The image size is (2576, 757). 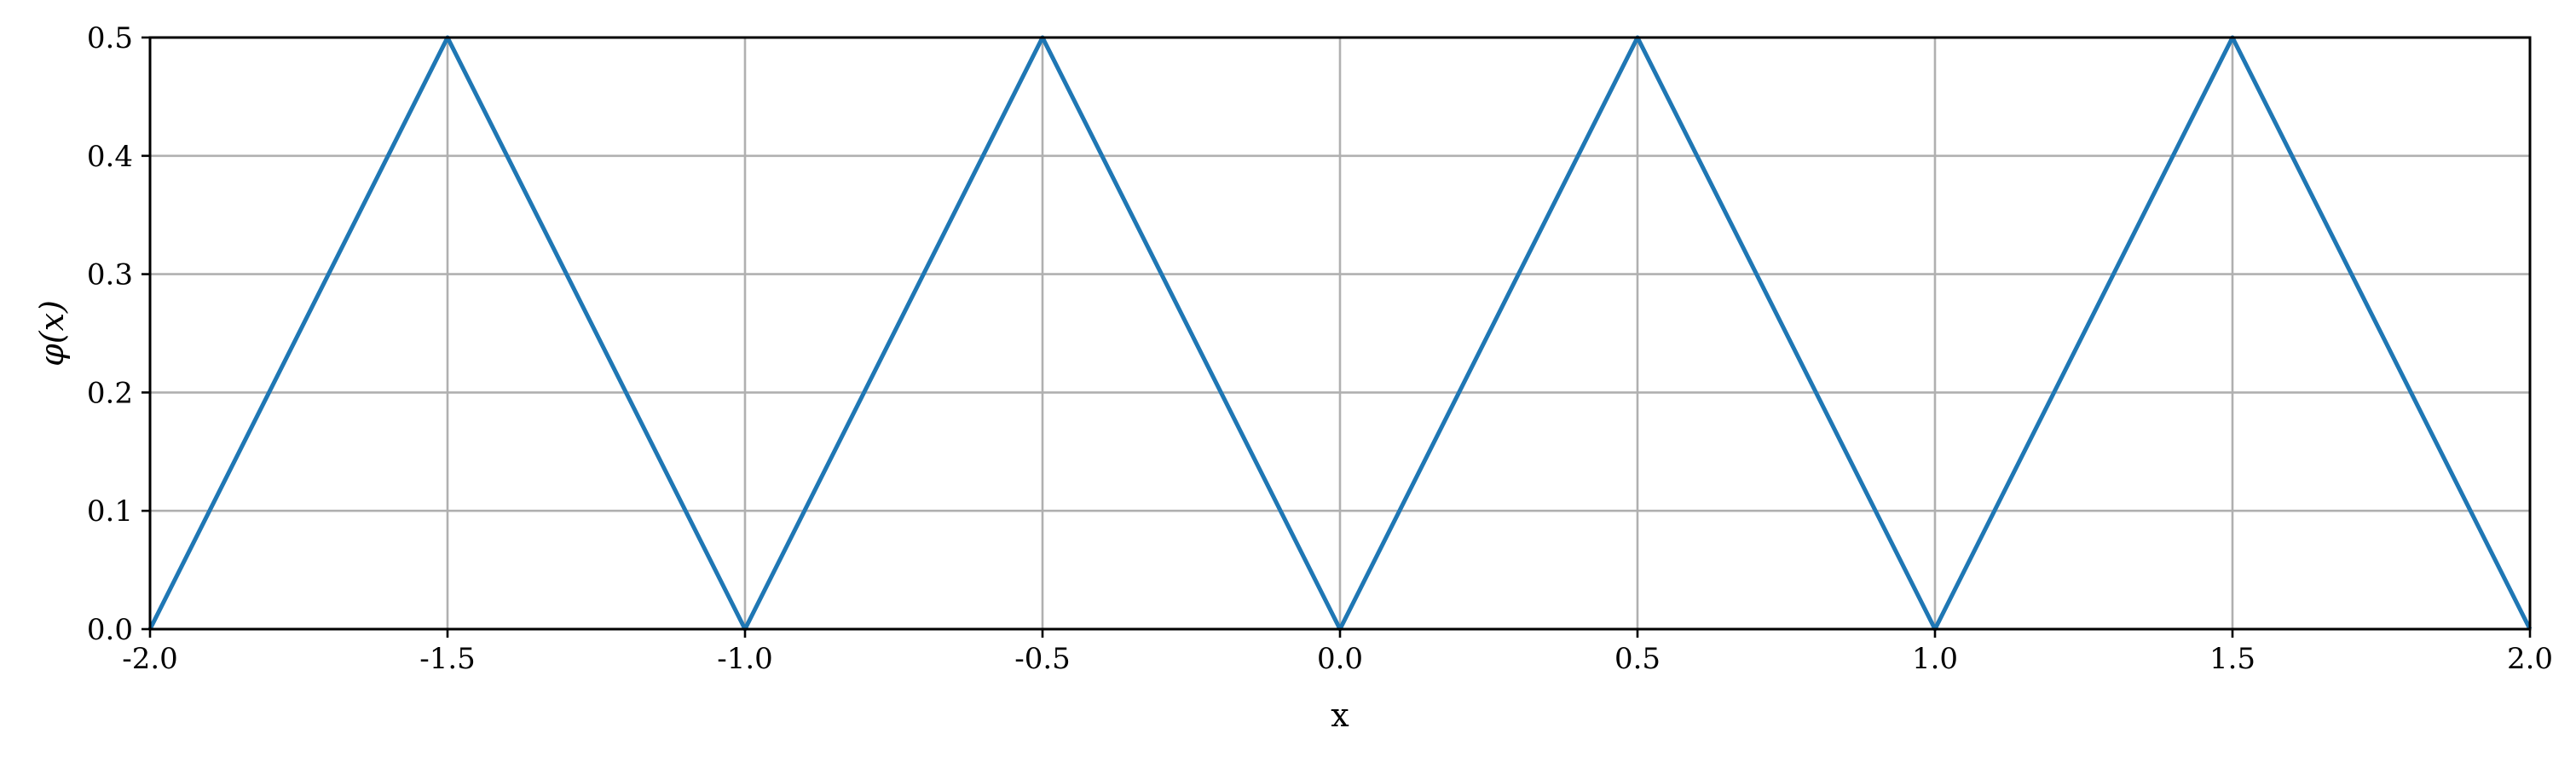 I want to click on y-tick-label: 0.1, so click(x=110, y=511).